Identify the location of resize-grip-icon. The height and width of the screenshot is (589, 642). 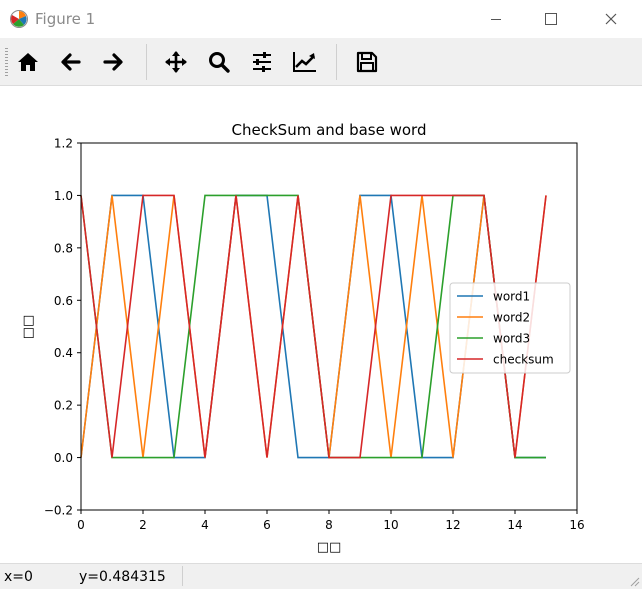
(634, 581).